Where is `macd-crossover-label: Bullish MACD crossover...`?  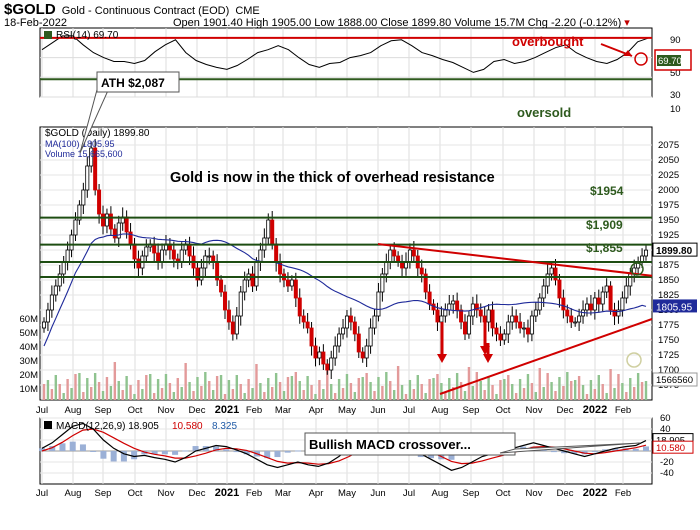
macd-crossover-label: Bullish MACD crossover... is located at coordinates (390, 444).